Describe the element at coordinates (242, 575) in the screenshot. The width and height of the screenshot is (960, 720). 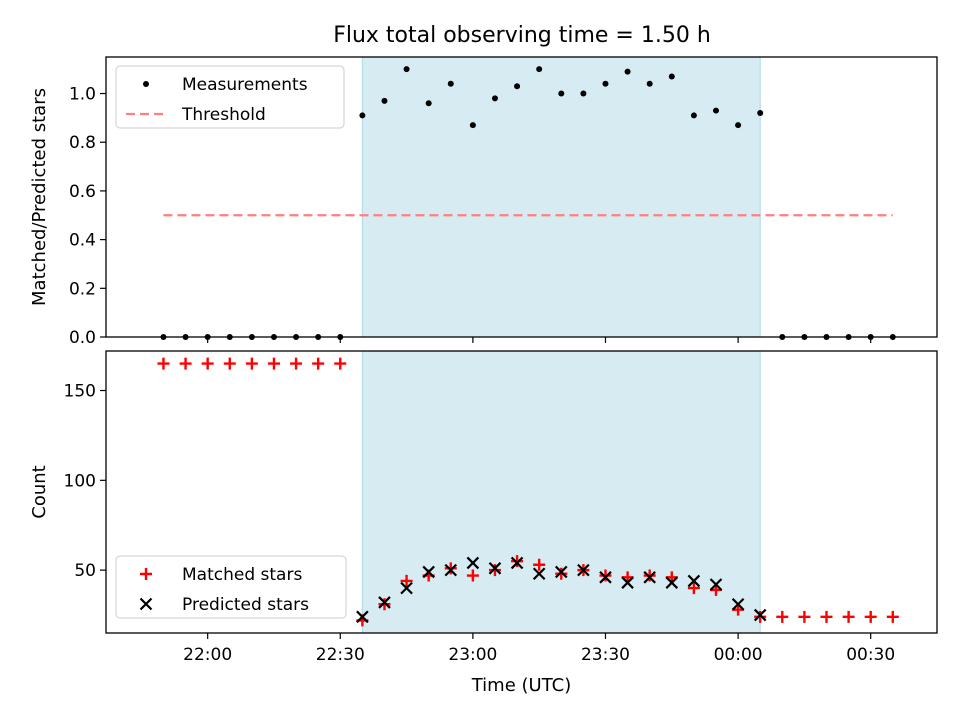
I see `legend-label: Matched stars` at that location.